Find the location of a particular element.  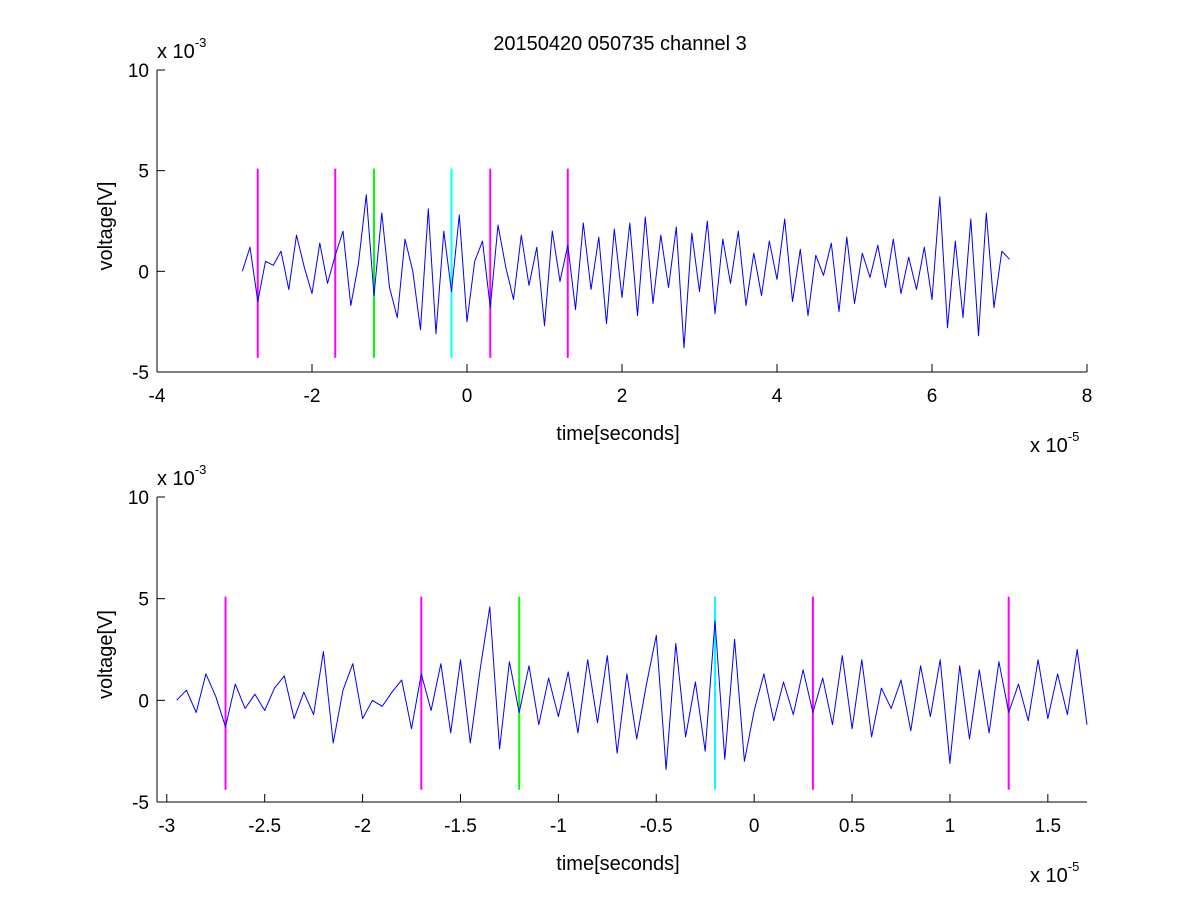

chart-0-x-axis-label: time[seconds] is located at coordinates (617, 434).